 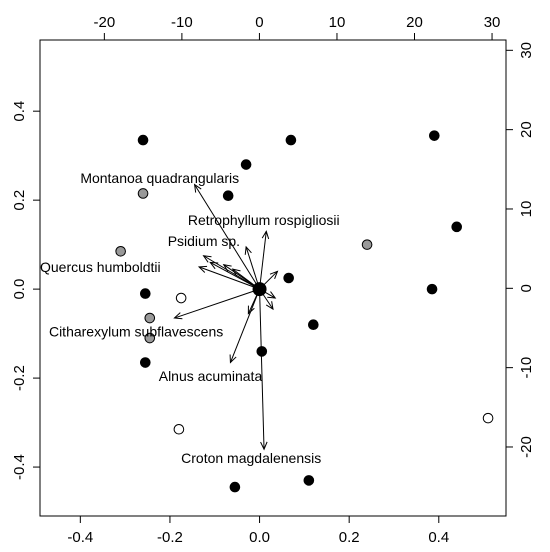 What do you see at coordinates (526, 129) in the screenshot?
I see `right-tick-label: 20` at bounding box center [526, 129].